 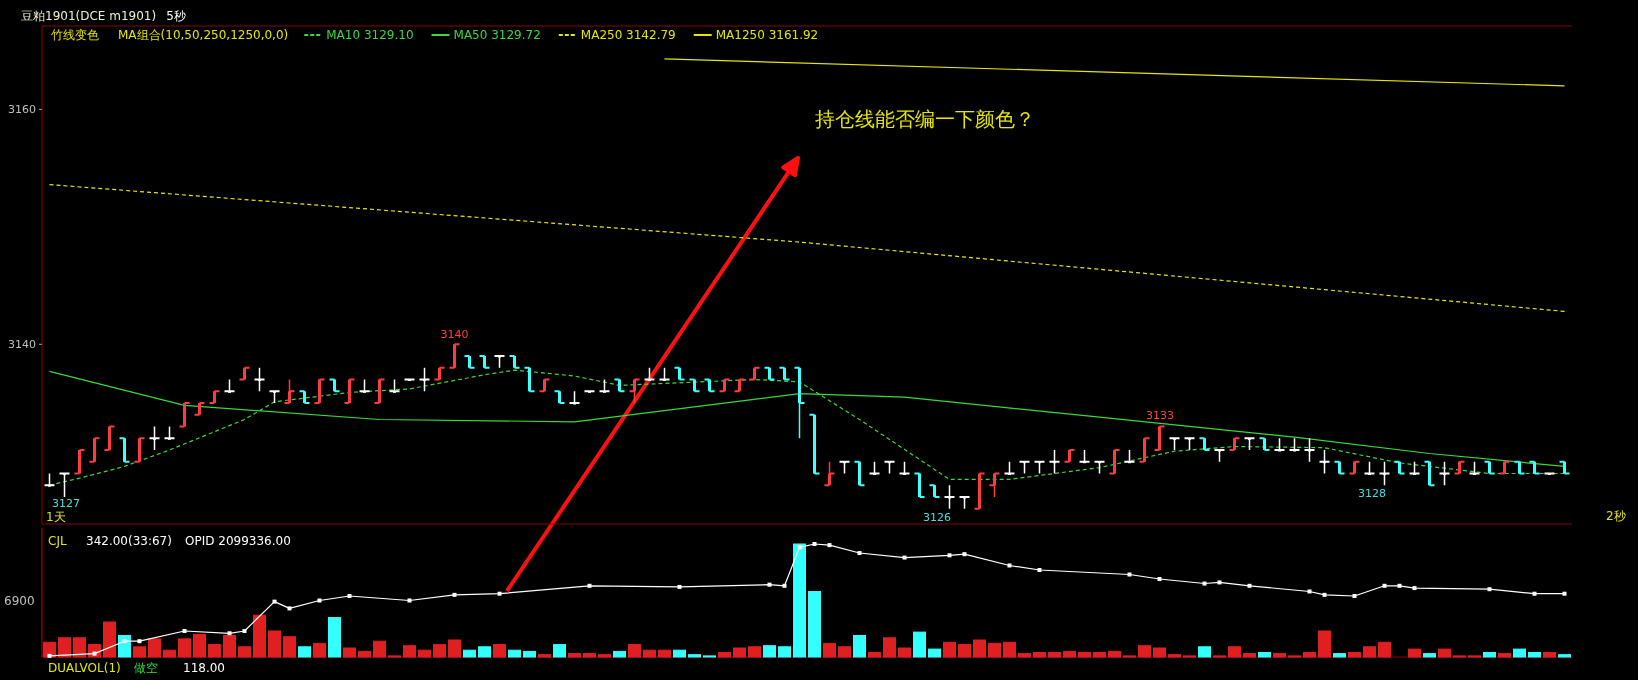 What do you see at coordinates (925, 119) in the screenshot?
I see `annotation: 持仓线能否编一下颜色？` at bounding box center [925, 119].